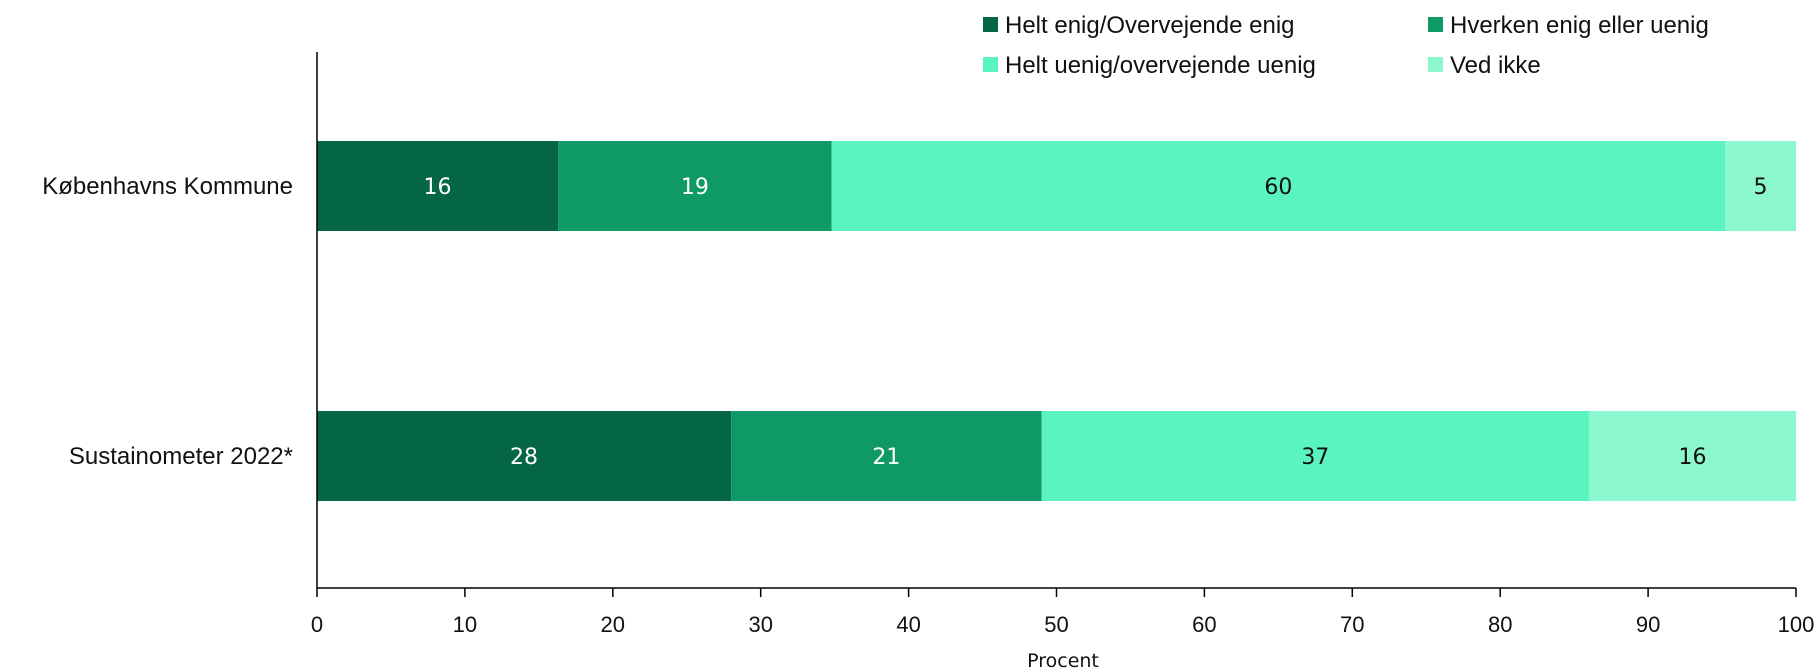  I want to click on data-label-sustainometer-2022-hverken-enig-eller-uenig: 21, so click(886, 457).